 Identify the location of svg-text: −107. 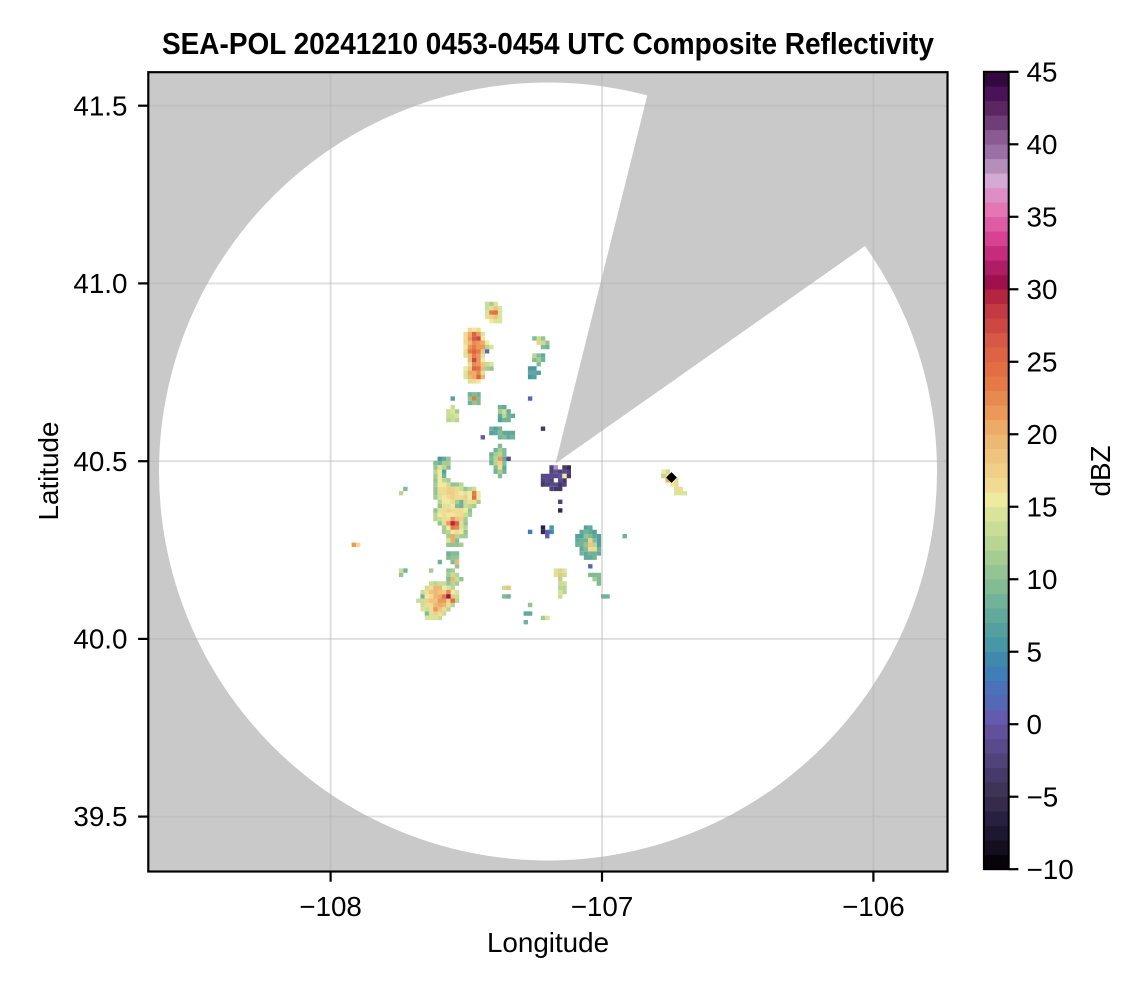
(602, 906).